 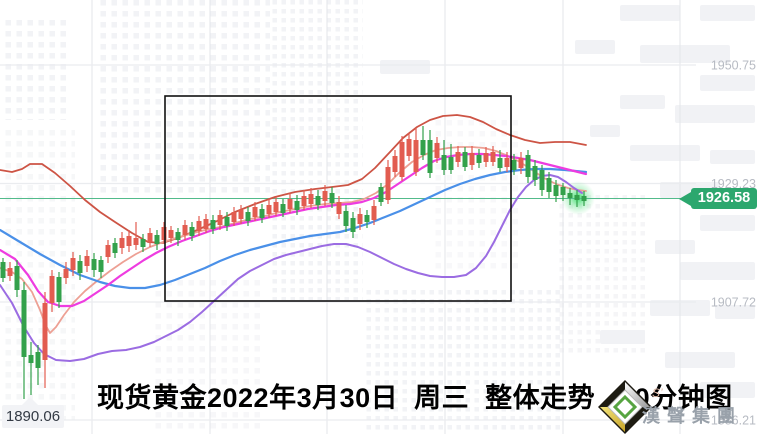 I want to click on session-low-value: 1890.06, so click(x=33, y=416).